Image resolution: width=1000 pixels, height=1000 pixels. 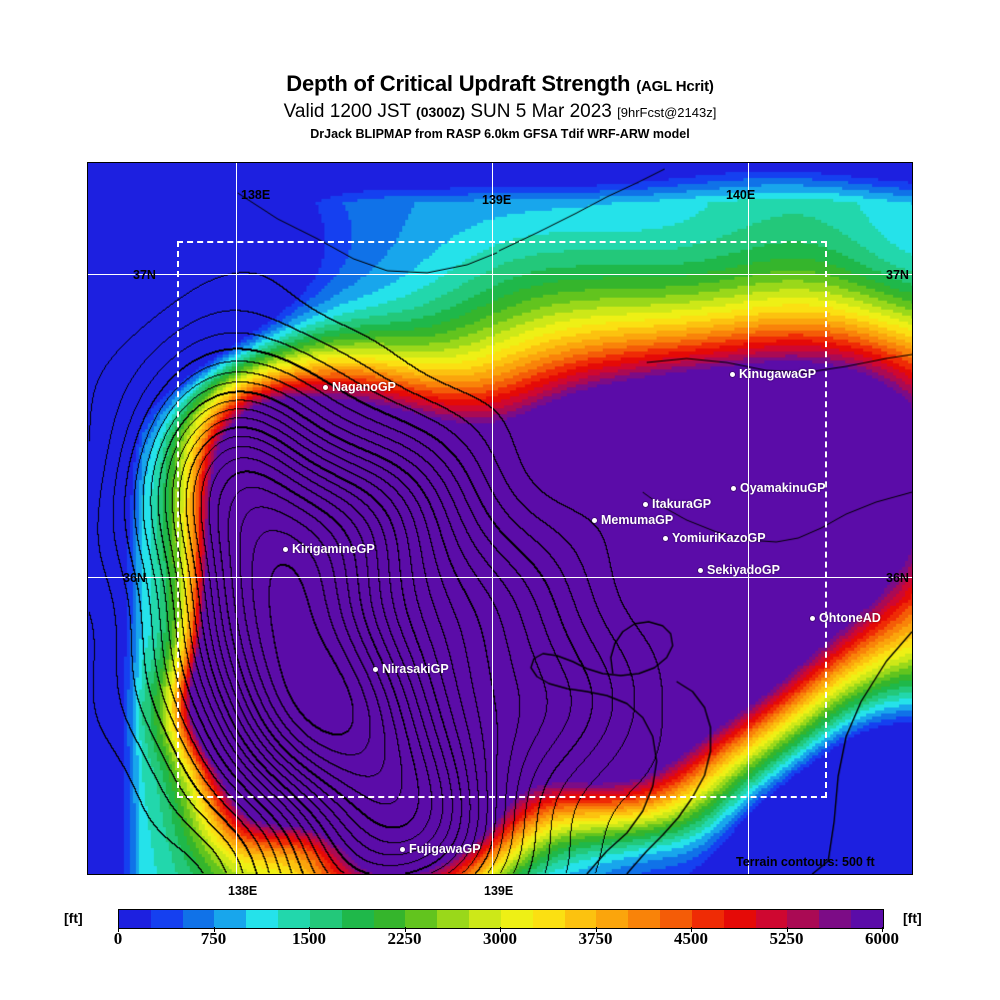 What do you see at coordinates (445, 849) in the screenshot?
I see `station-label: FujigawaGP` at bounding box center [445, 849].